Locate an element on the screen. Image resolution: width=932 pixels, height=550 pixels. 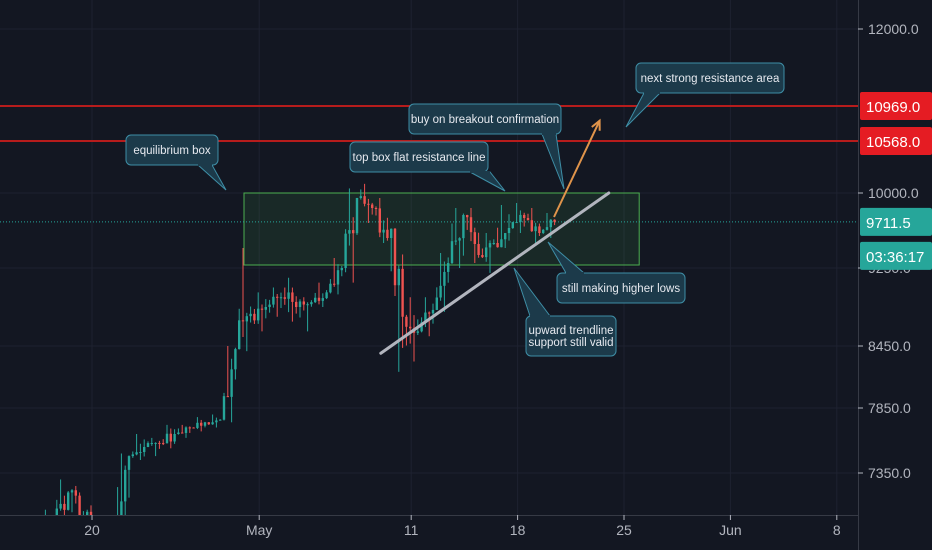
last-price-price-label: 9711.5 is located at coordinates (896, 221).